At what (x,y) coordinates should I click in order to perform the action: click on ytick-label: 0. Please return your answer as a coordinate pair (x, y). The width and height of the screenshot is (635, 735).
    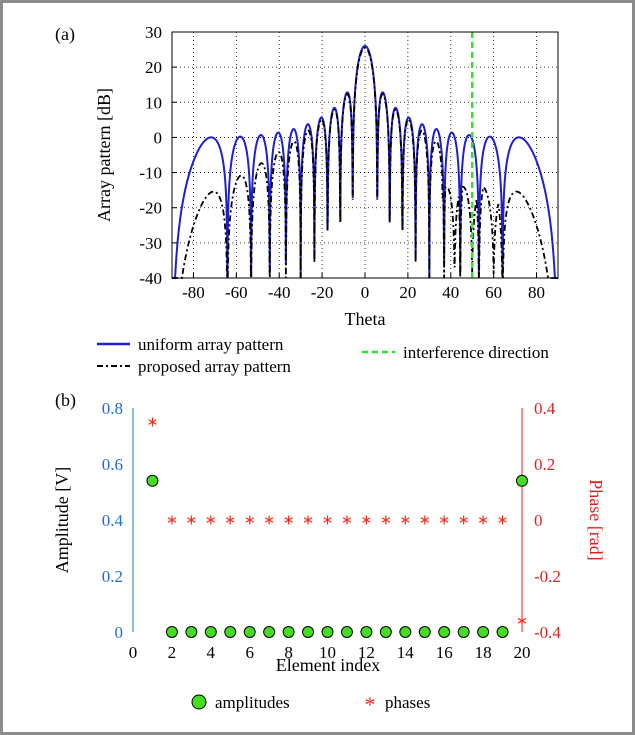
    Looking at the image, I should click on (158, 137).